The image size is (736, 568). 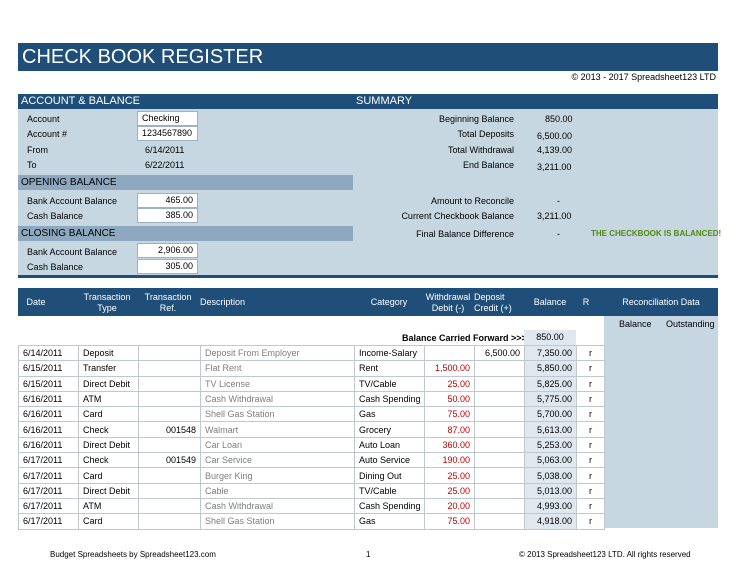 I want to click on row-description: Car Service, so click(x=277, y=460).